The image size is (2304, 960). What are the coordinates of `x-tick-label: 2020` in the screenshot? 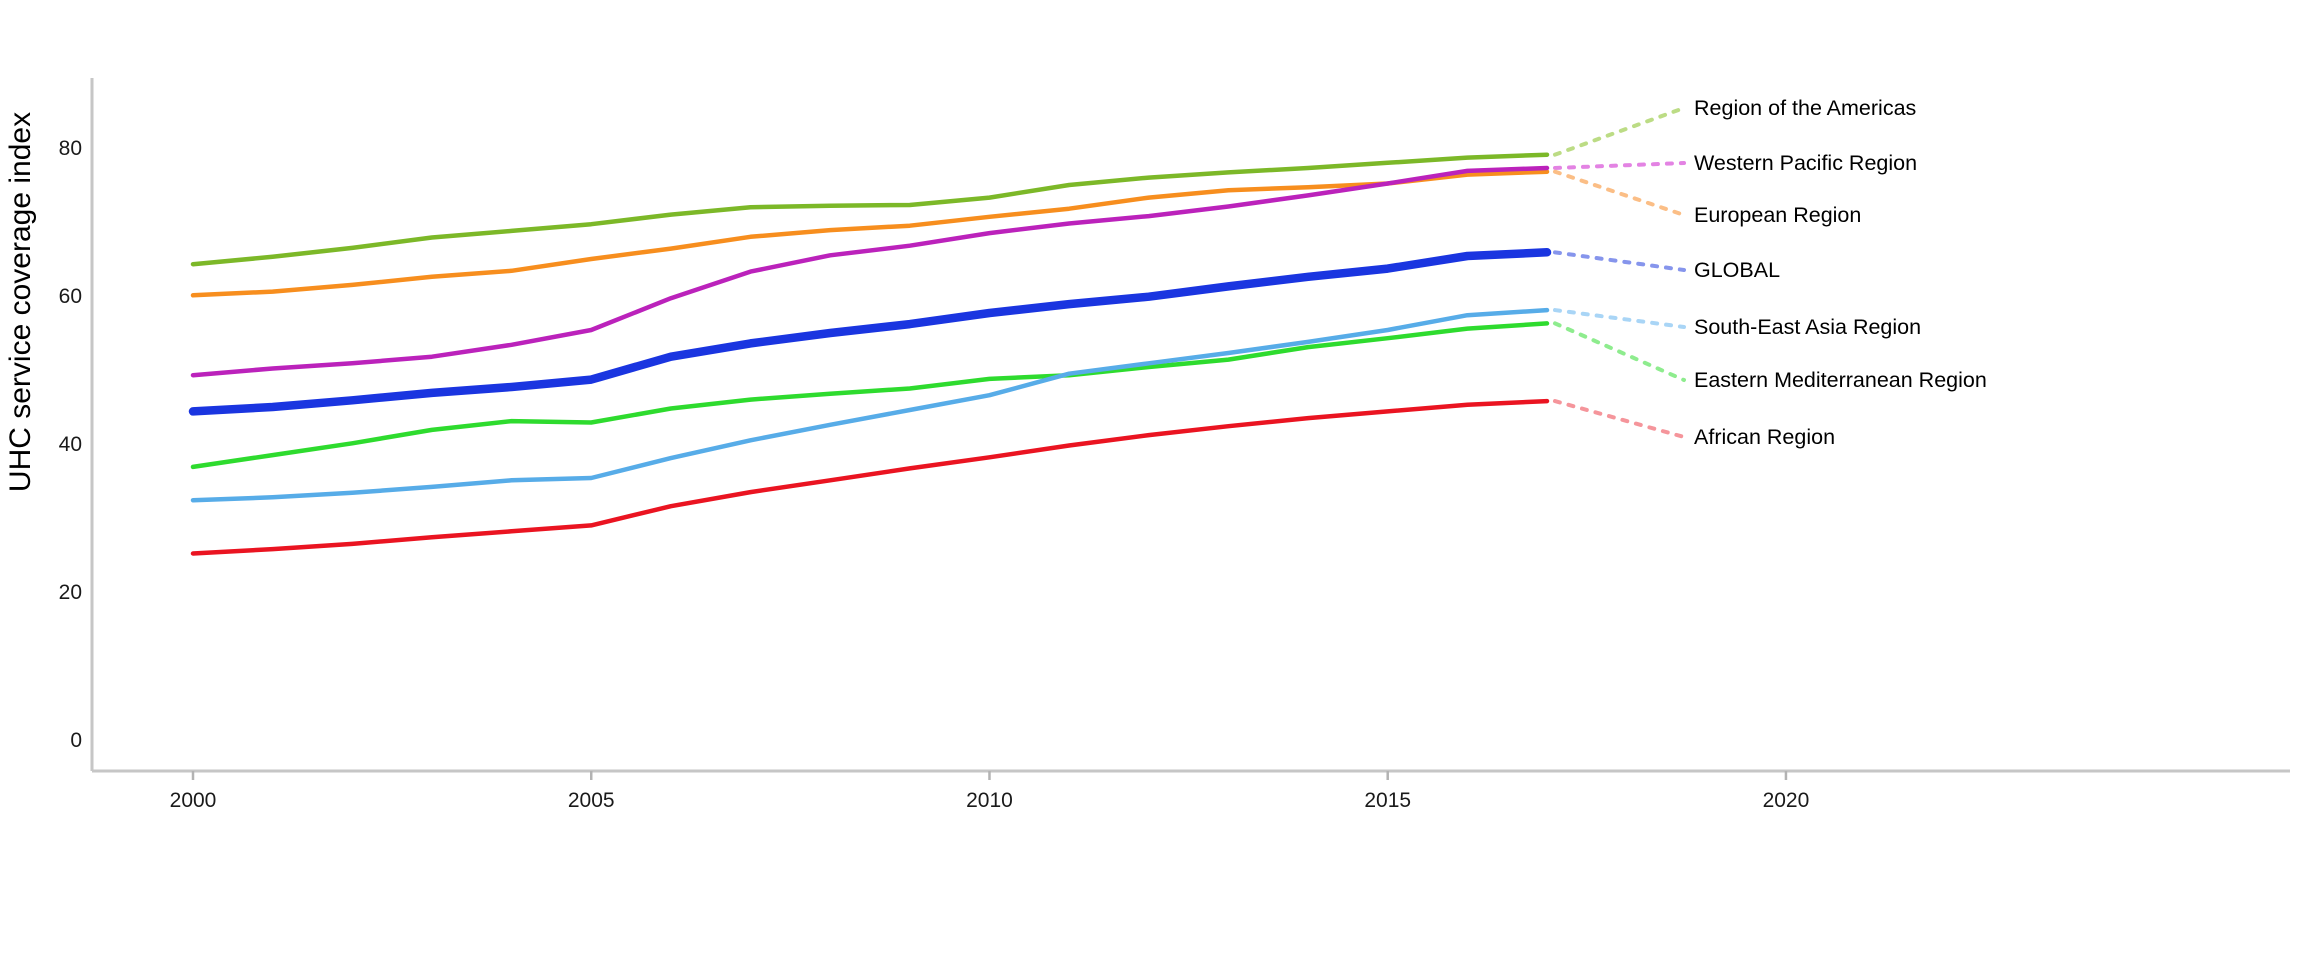 It's located at (1786, 800).